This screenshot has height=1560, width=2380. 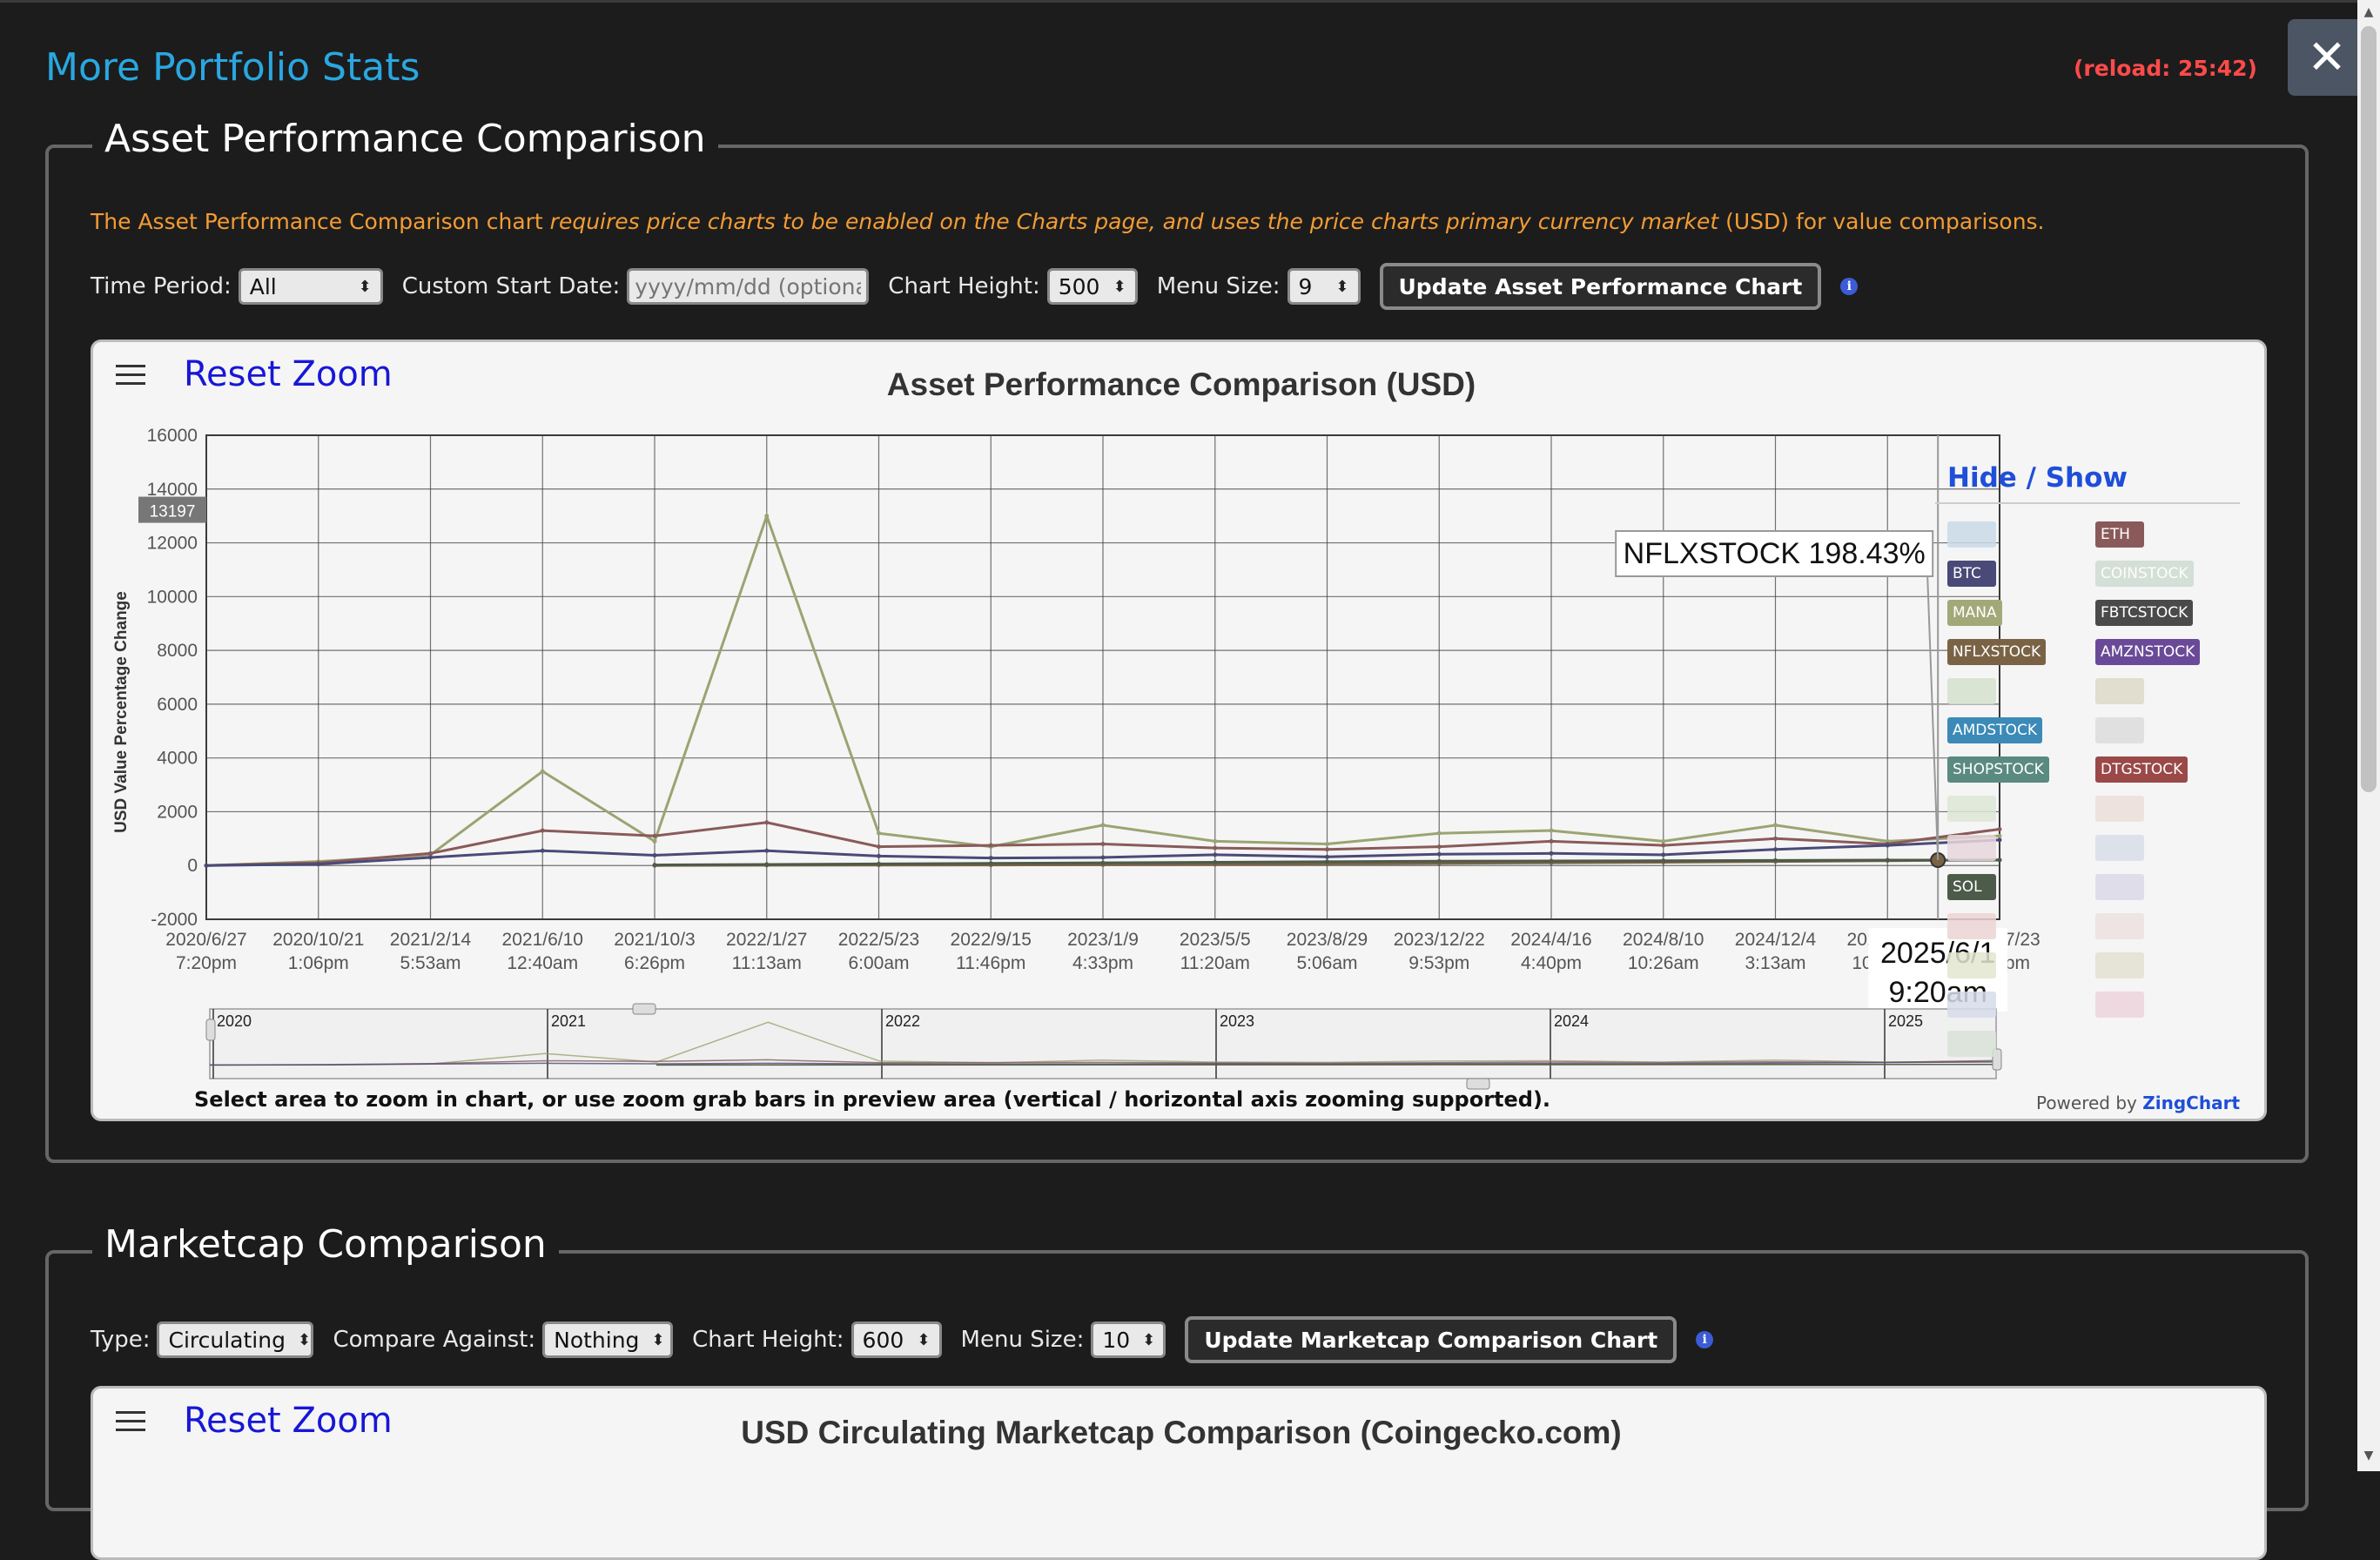 I want to click on update-asset-performance-button: Update Asset Performance Chart, so click(x=1600, y=286).